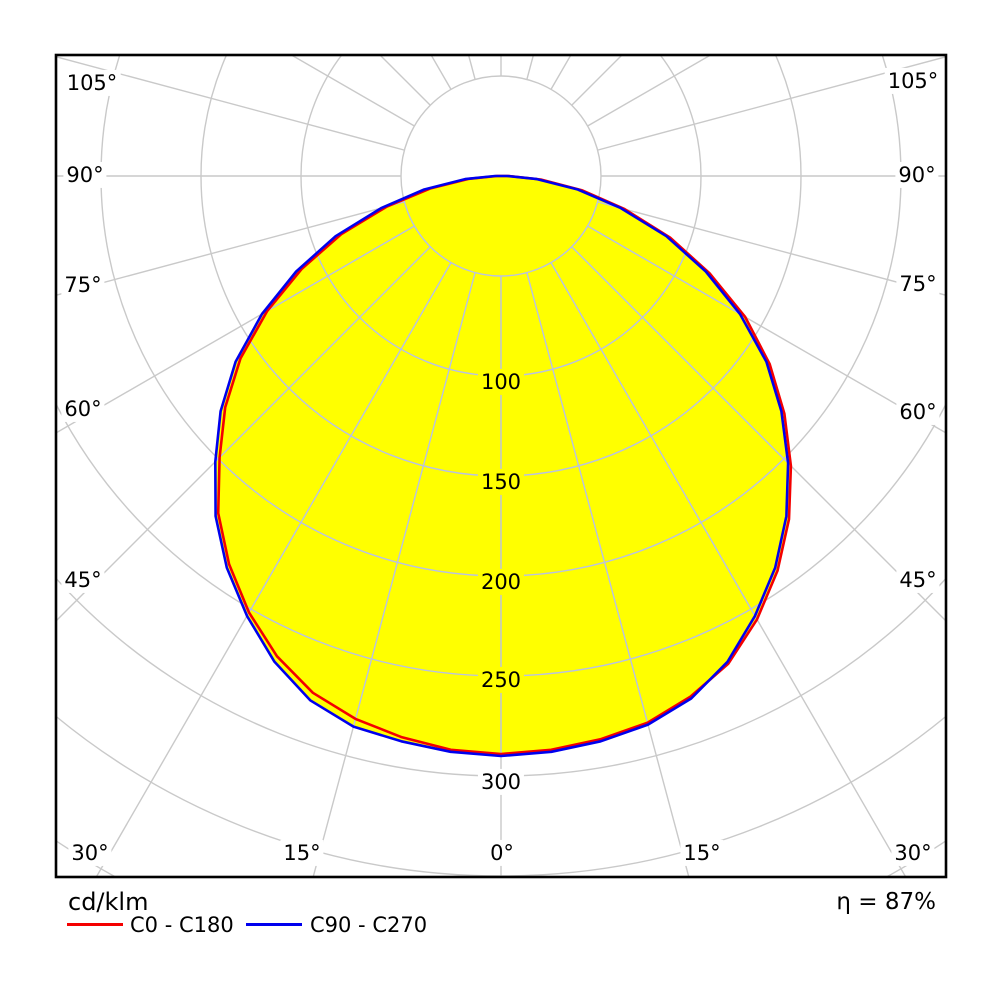 The image size is (1000, 1000). Describe the element at coordinates (501, 782) in the screenshot. I see `ring-value-label: 300` at that location.